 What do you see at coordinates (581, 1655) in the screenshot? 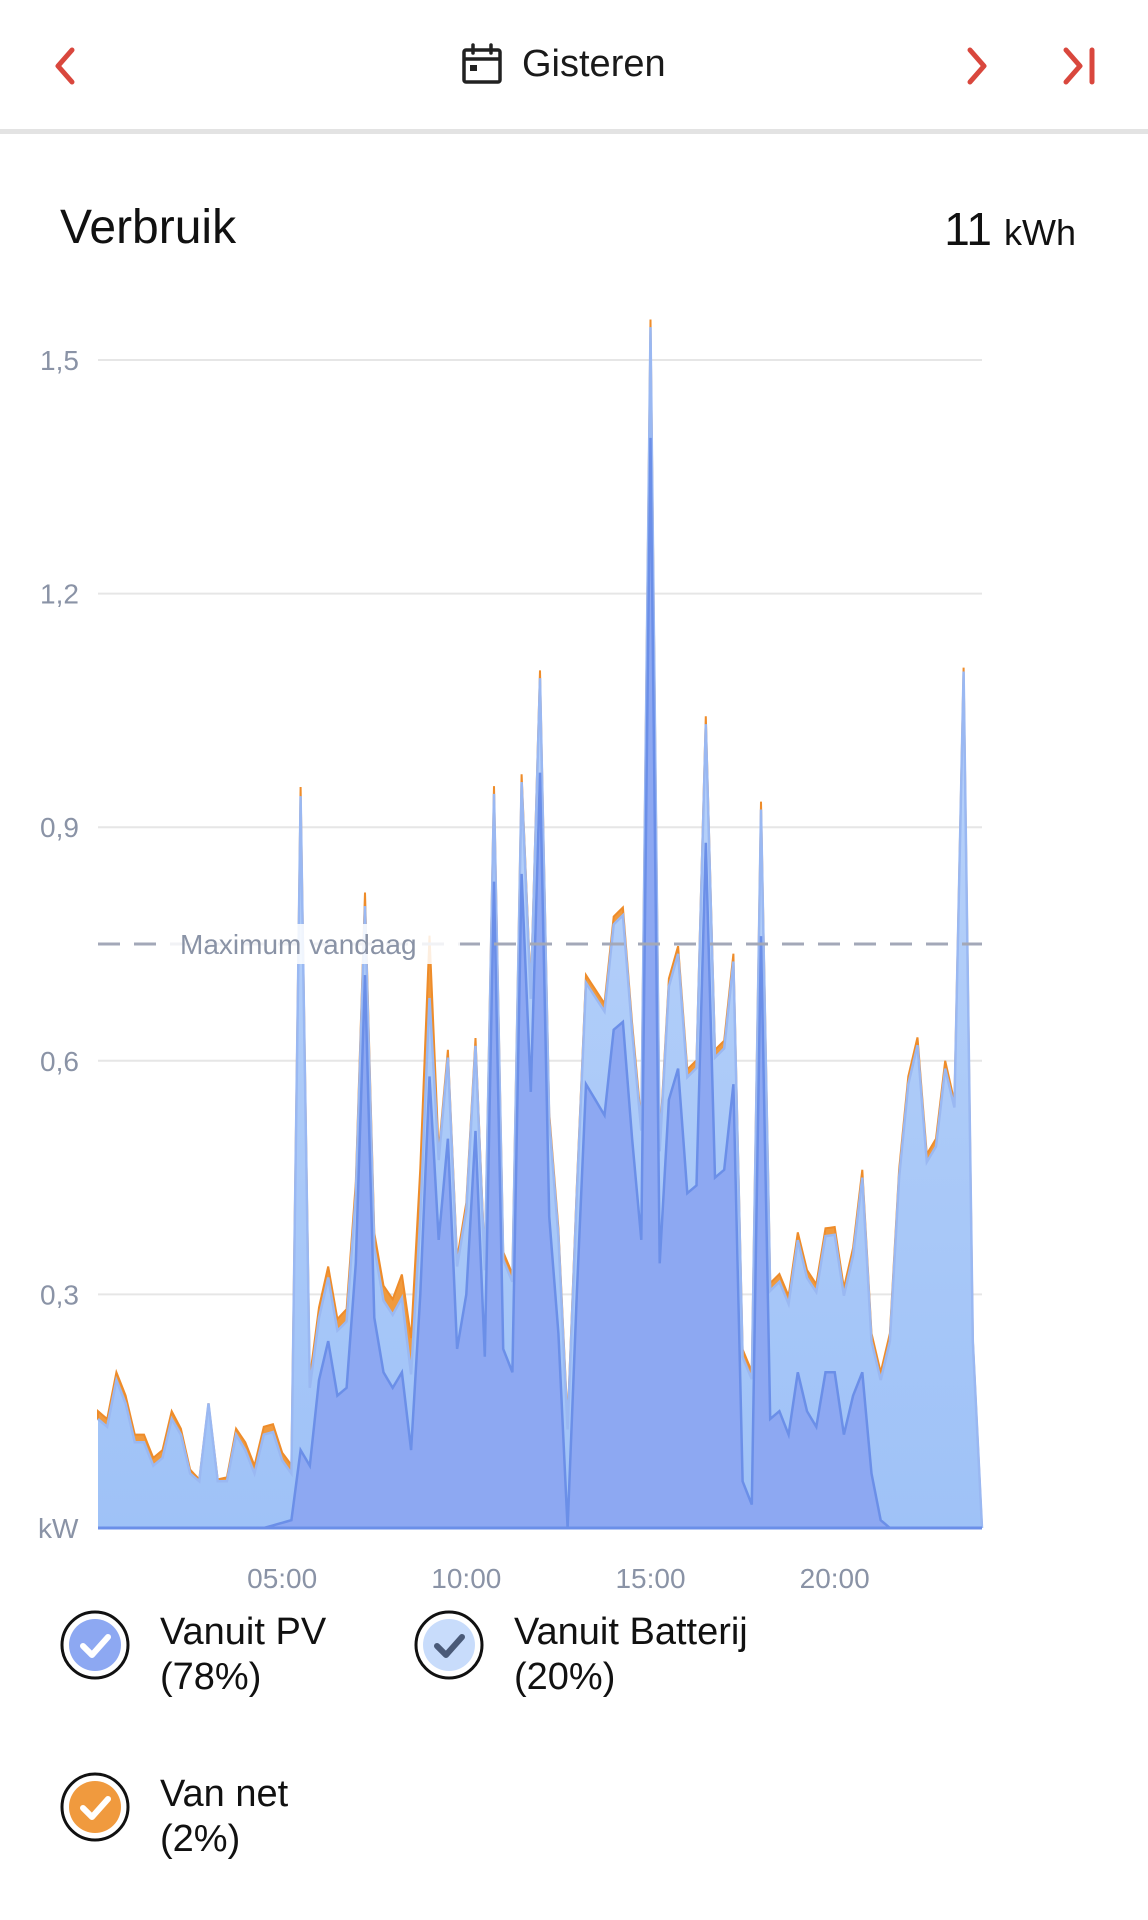
I see `legend-item-battery: Vanuit Batterij (20%)` at bounding box center [581, 1655].